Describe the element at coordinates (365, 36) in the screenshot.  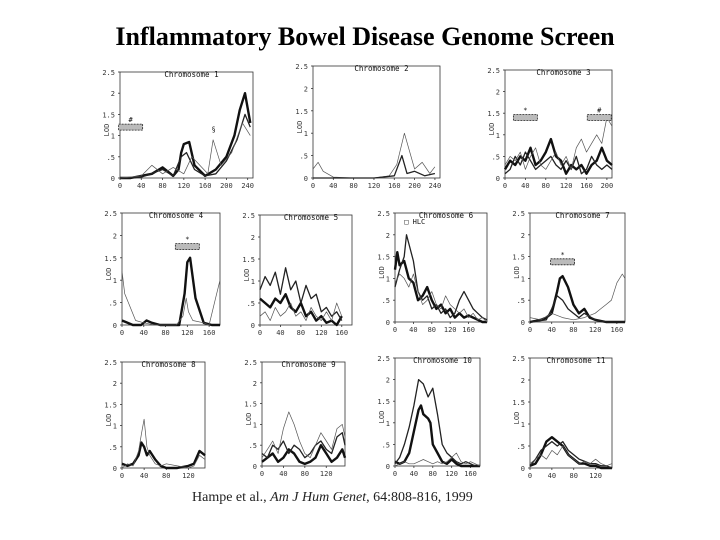
I see `slide-title: Inflammatory Bowel Disease Genome Screen` at that location.